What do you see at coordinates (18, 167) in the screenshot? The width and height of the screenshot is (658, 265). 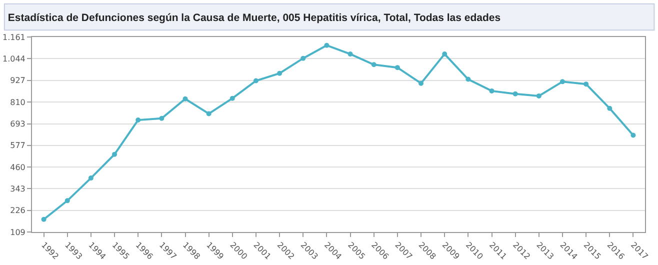 I see `y-tick-label: 460` at bounding box center [18, 167].